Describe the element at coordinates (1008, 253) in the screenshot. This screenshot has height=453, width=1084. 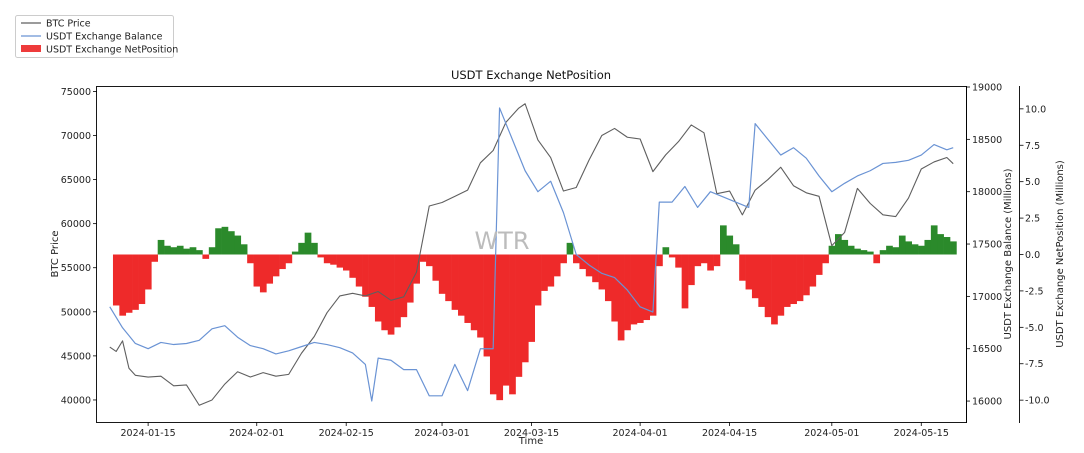
I see `y-axis-right1-title: USDT Exchange Balance (Millions)` at that location.